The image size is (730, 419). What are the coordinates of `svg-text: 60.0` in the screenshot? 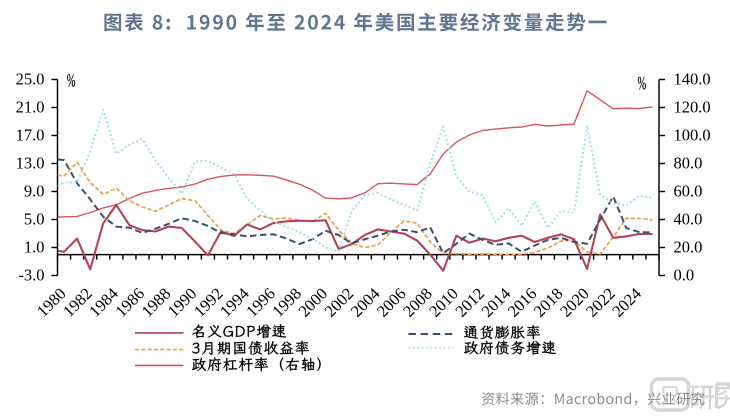 It's located at (688, 191).